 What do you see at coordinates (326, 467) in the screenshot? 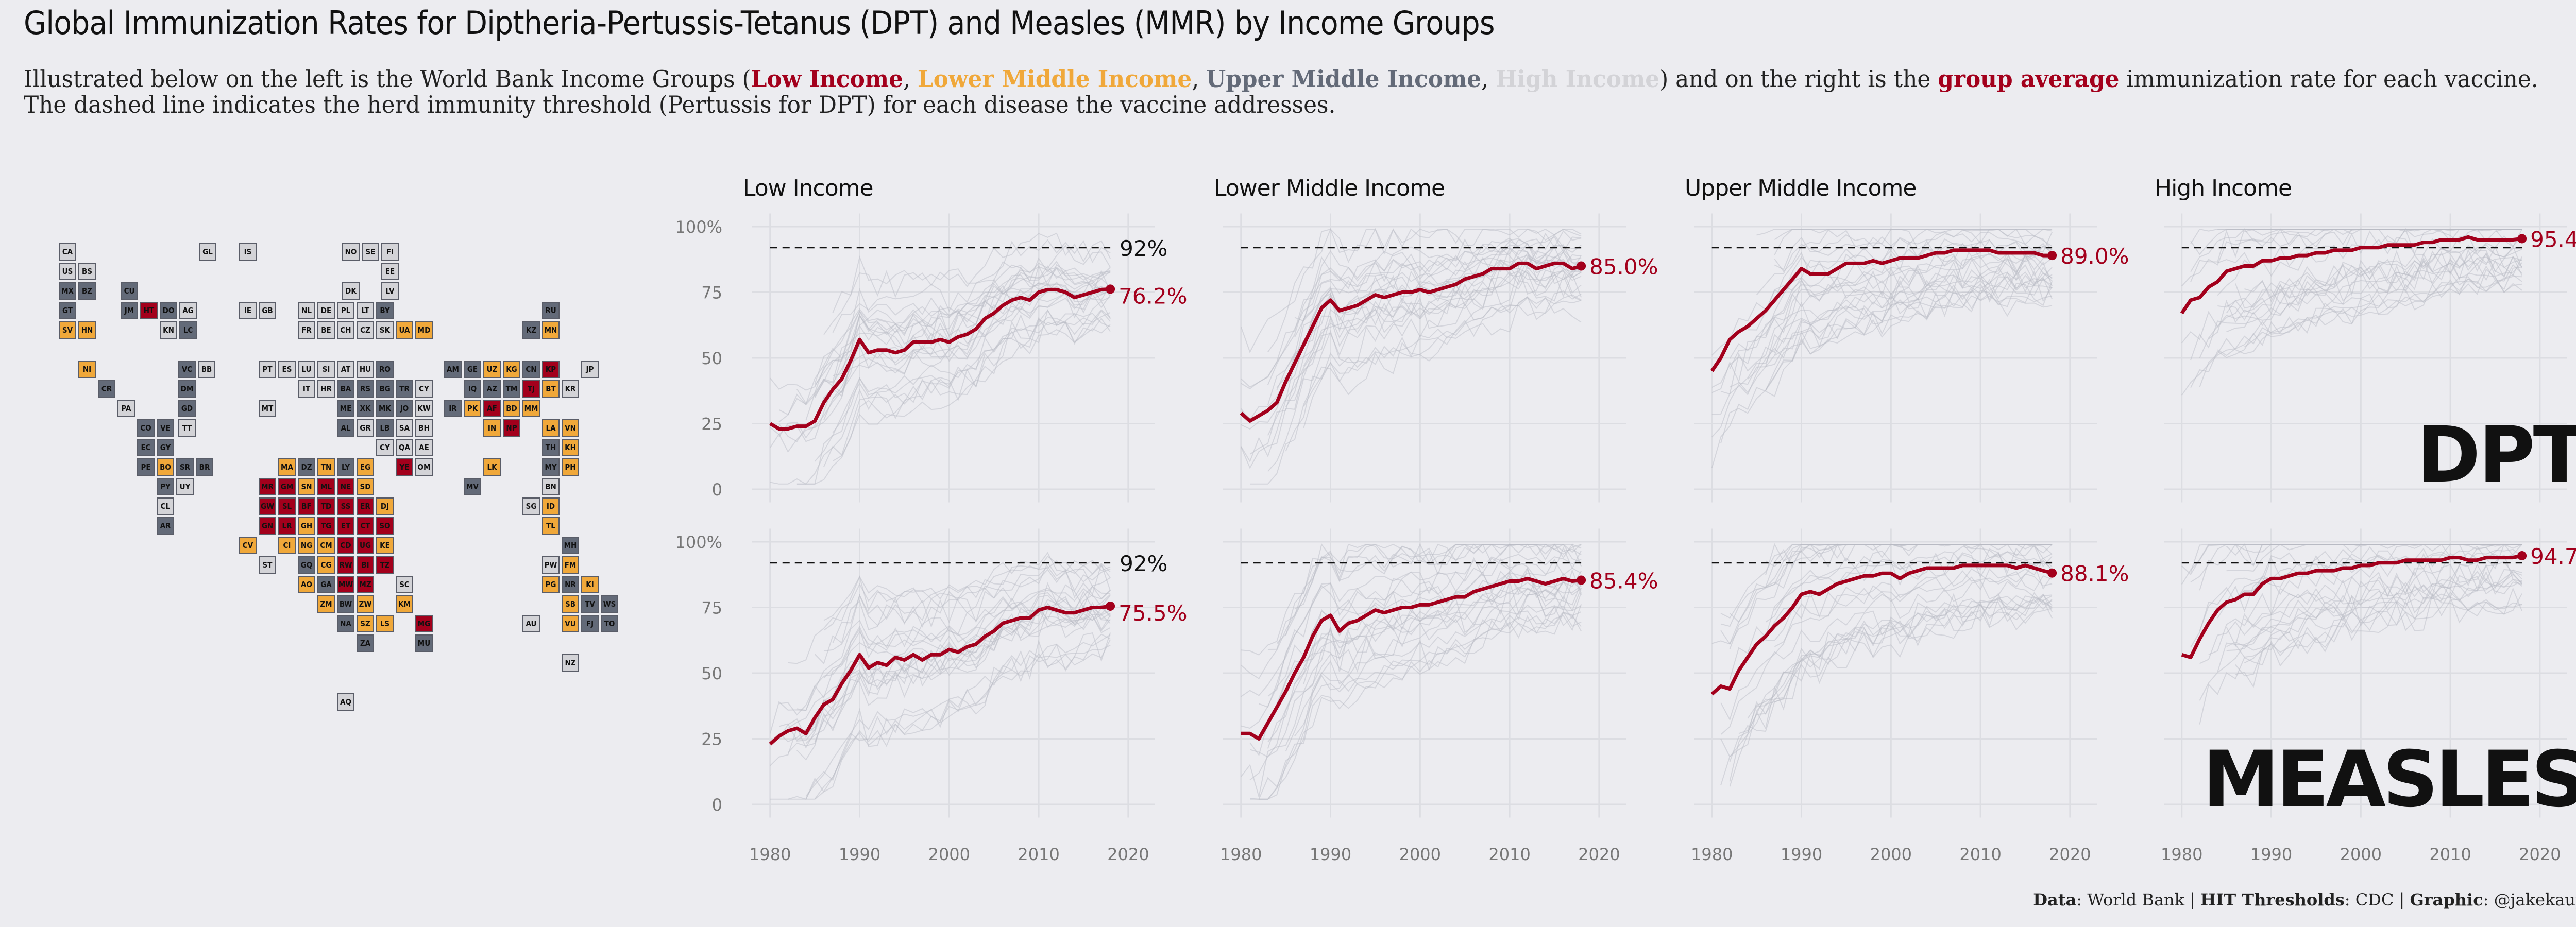
I see `country-tile-tn: TN` at bounding box center [326, 467].